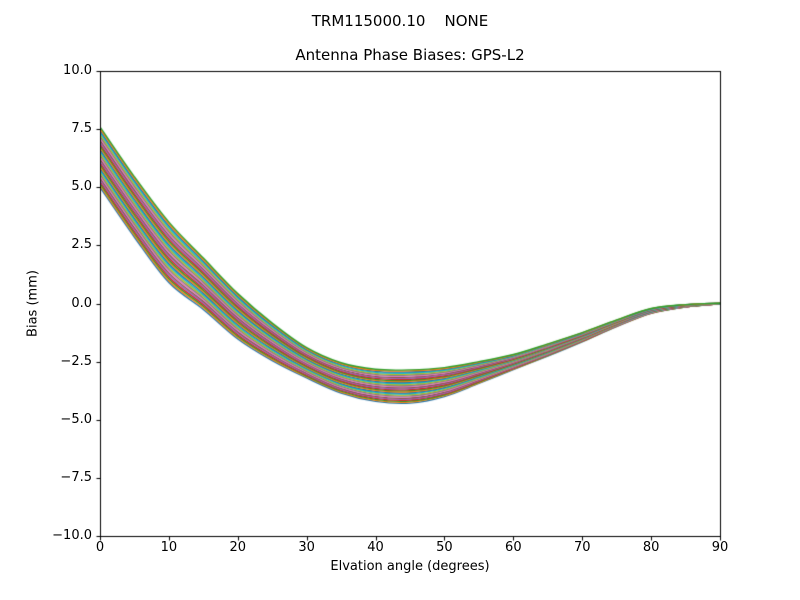  Describe the element at coordinates (238, 547) in the screenshot. I see `x-tick-label: 20` at that location.